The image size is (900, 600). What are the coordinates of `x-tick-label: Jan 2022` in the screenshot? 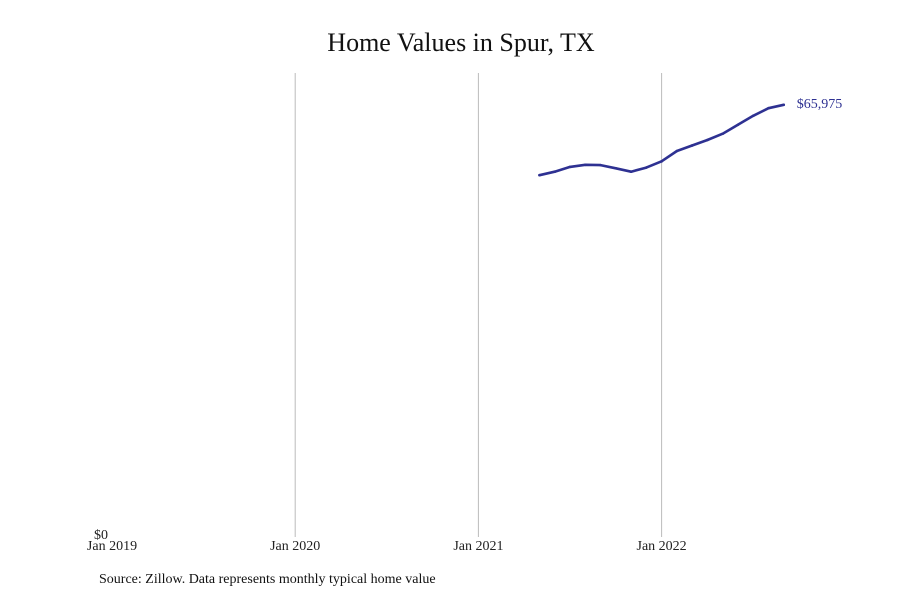 It's located at (662, 546).